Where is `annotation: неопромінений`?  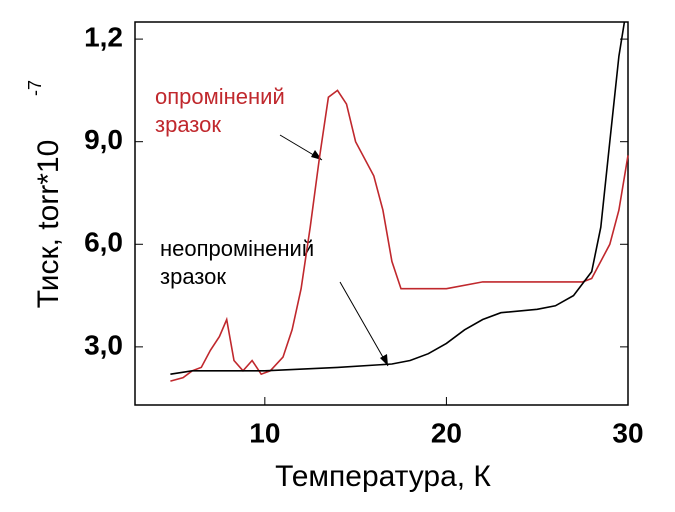 annotation: неопромінений is located at coordinates (237, 248).